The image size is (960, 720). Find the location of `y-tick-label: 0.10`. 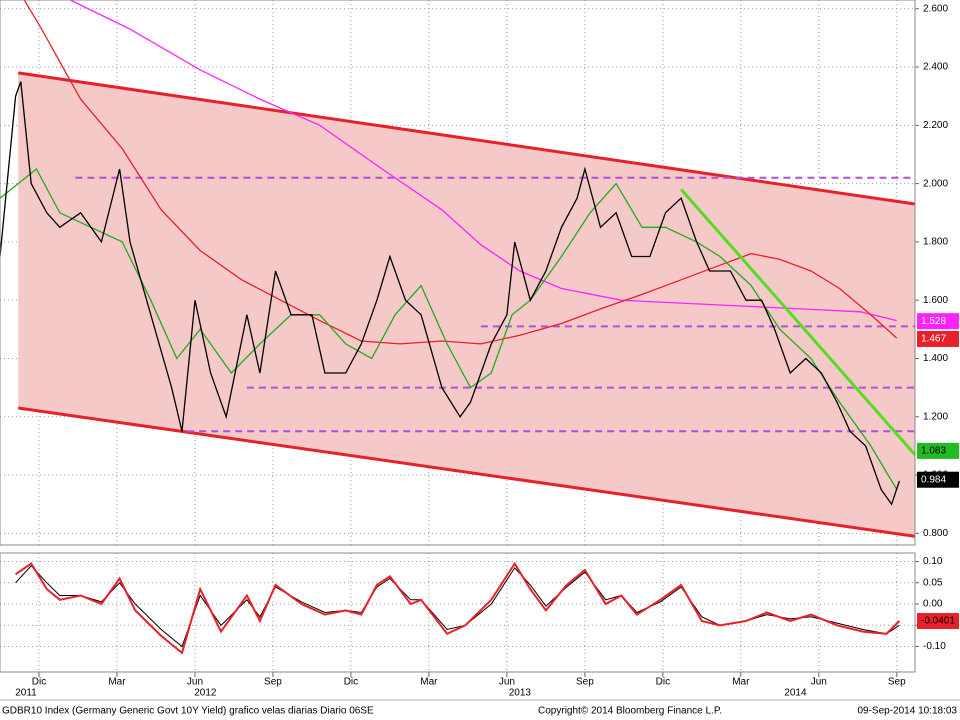

y-tick-label: 0.10 is located at coordinates (933, 561).